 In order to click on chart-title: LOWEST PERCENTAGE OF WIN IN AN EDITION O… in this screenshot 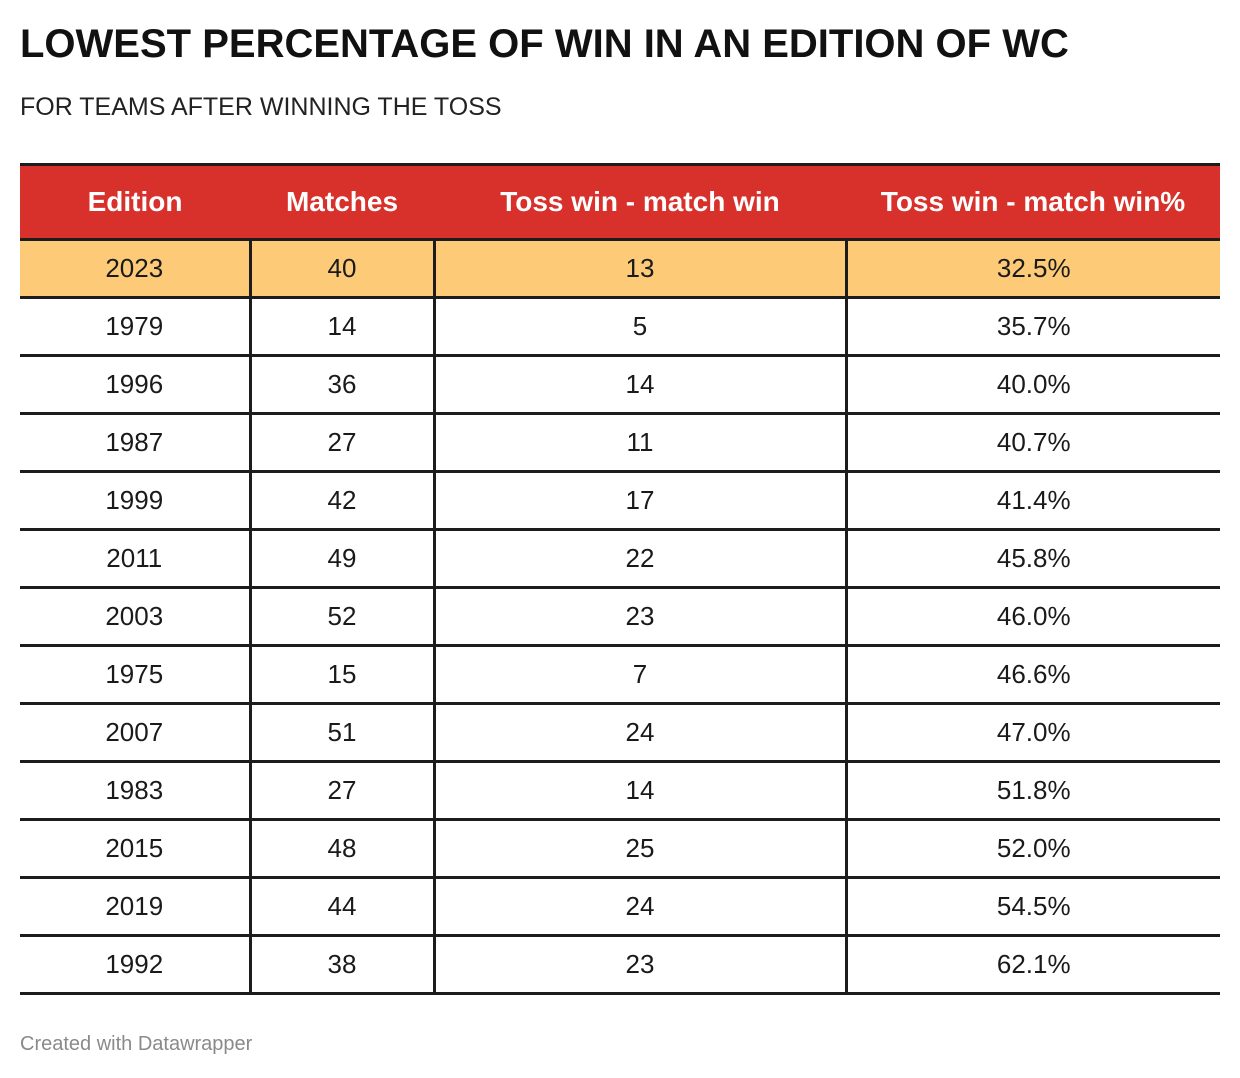, I will do `click(544, 44)`.